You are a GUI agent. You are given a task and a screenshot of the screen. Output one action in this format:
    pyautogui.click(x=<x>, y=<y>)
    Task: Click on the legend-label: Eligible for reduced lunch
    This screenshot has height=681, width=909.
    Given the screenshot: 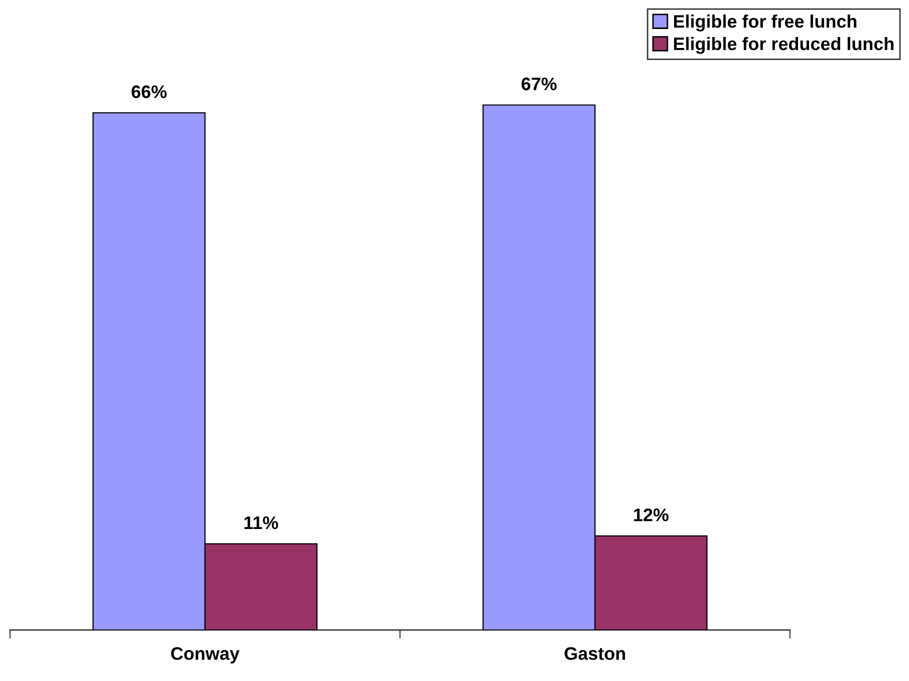 What is the action you would take?
    pyautogui.click(x=784, y=45)
    